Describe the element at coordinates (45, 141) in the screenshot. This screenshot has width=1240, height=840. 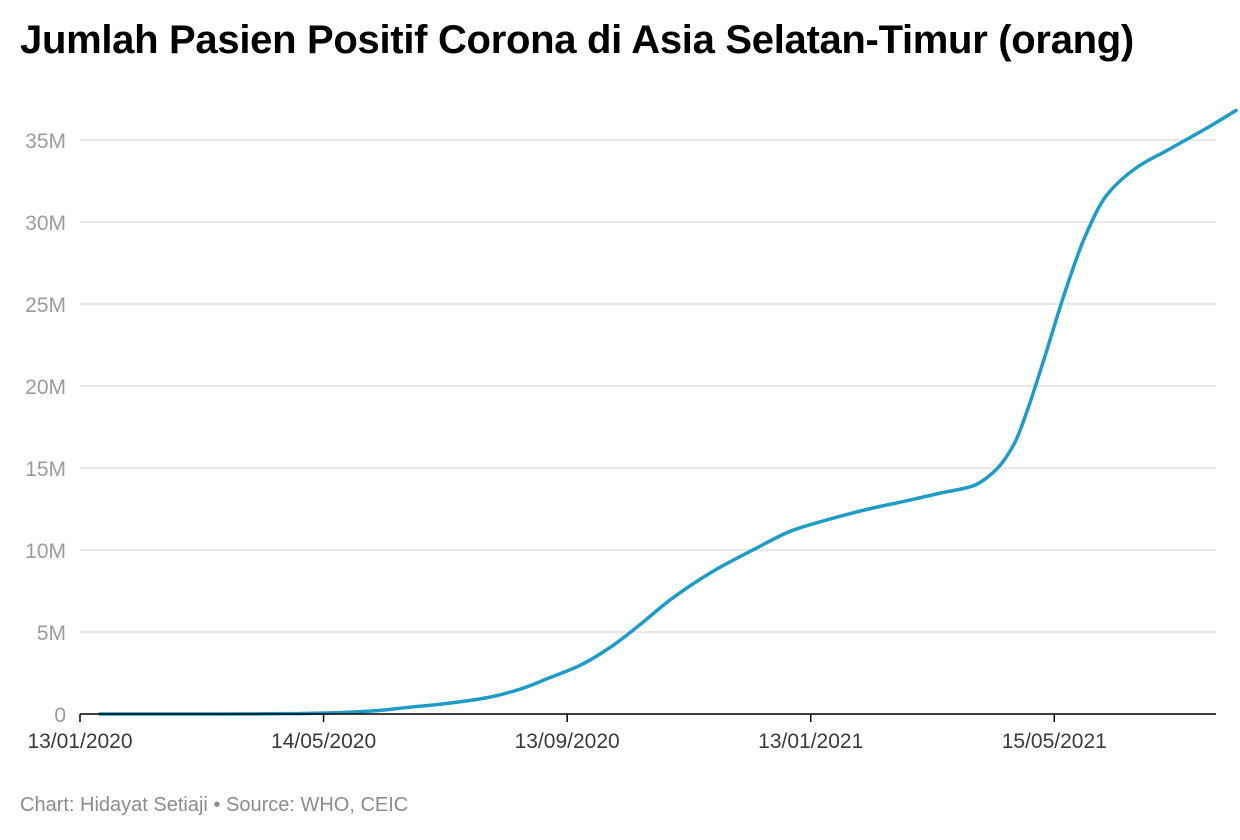
I see `y-tick-label: 35M` at that location.